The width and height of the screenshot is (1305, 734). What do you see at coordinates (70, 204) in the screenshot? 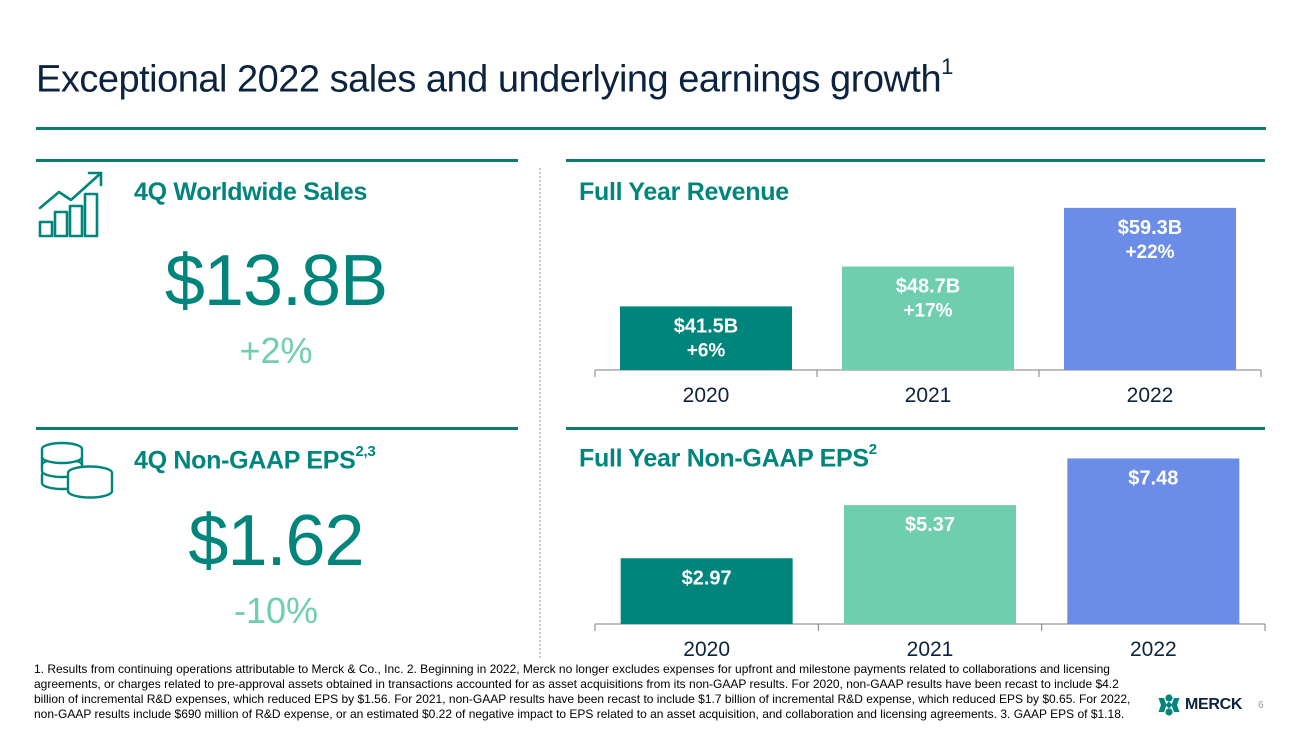
I see `growth-chart-icon` at bounding box center [70, 204].